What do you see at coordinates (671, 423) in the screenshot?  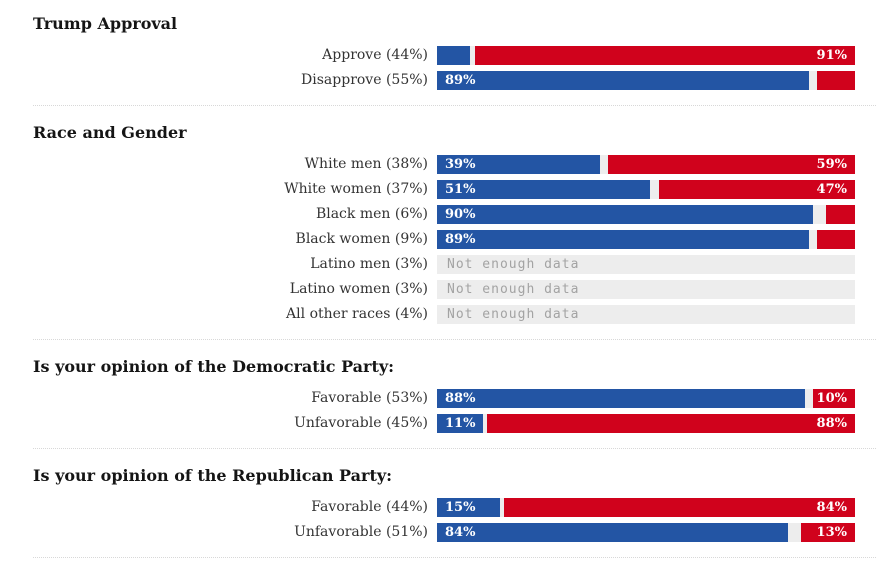 I see `red-bar: 88%` at bounding box center [671, 423].